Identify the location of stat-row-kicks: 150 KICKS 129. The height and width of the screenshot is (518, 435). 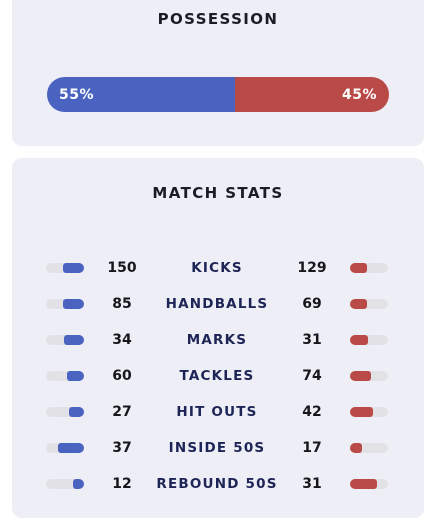
(218, 268).